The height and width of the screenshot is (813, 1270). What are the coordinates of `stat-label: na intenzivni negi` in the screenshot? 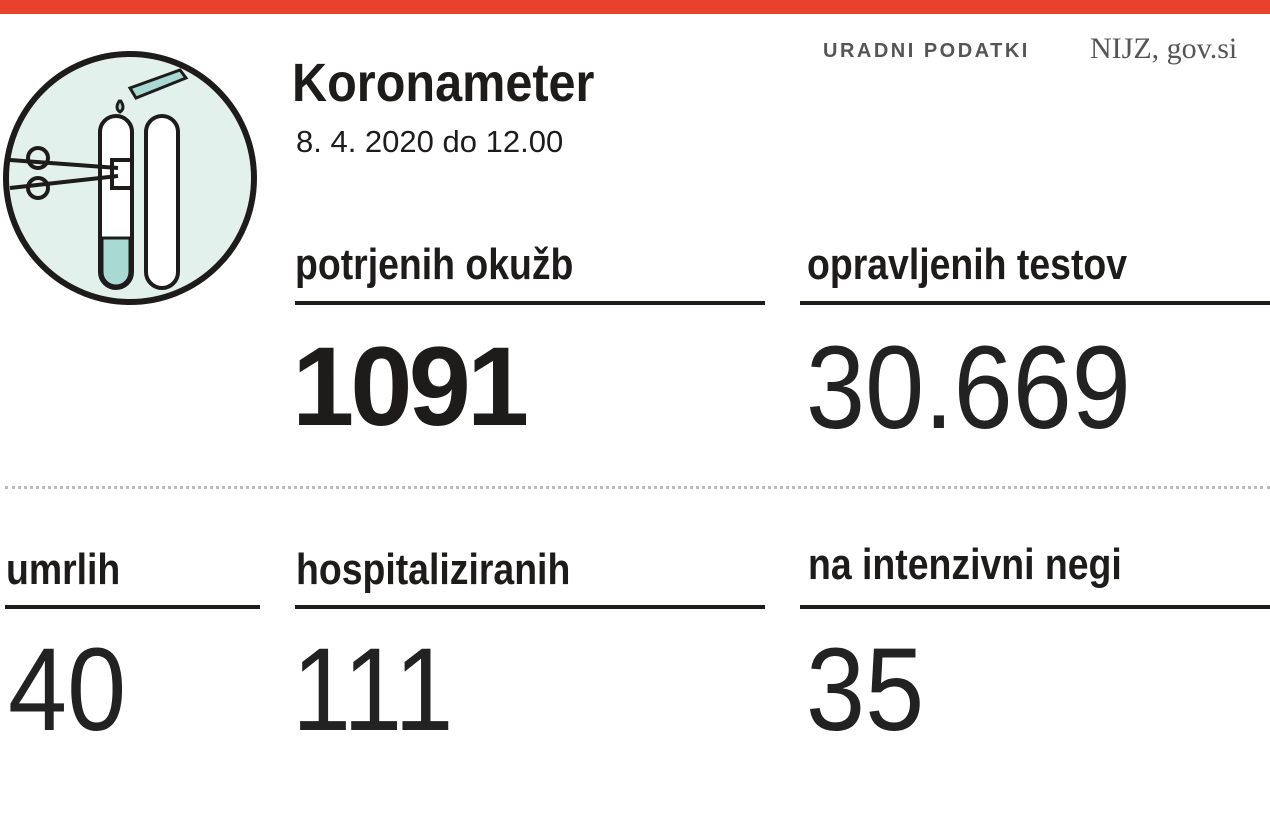 It's located at (965, 564).